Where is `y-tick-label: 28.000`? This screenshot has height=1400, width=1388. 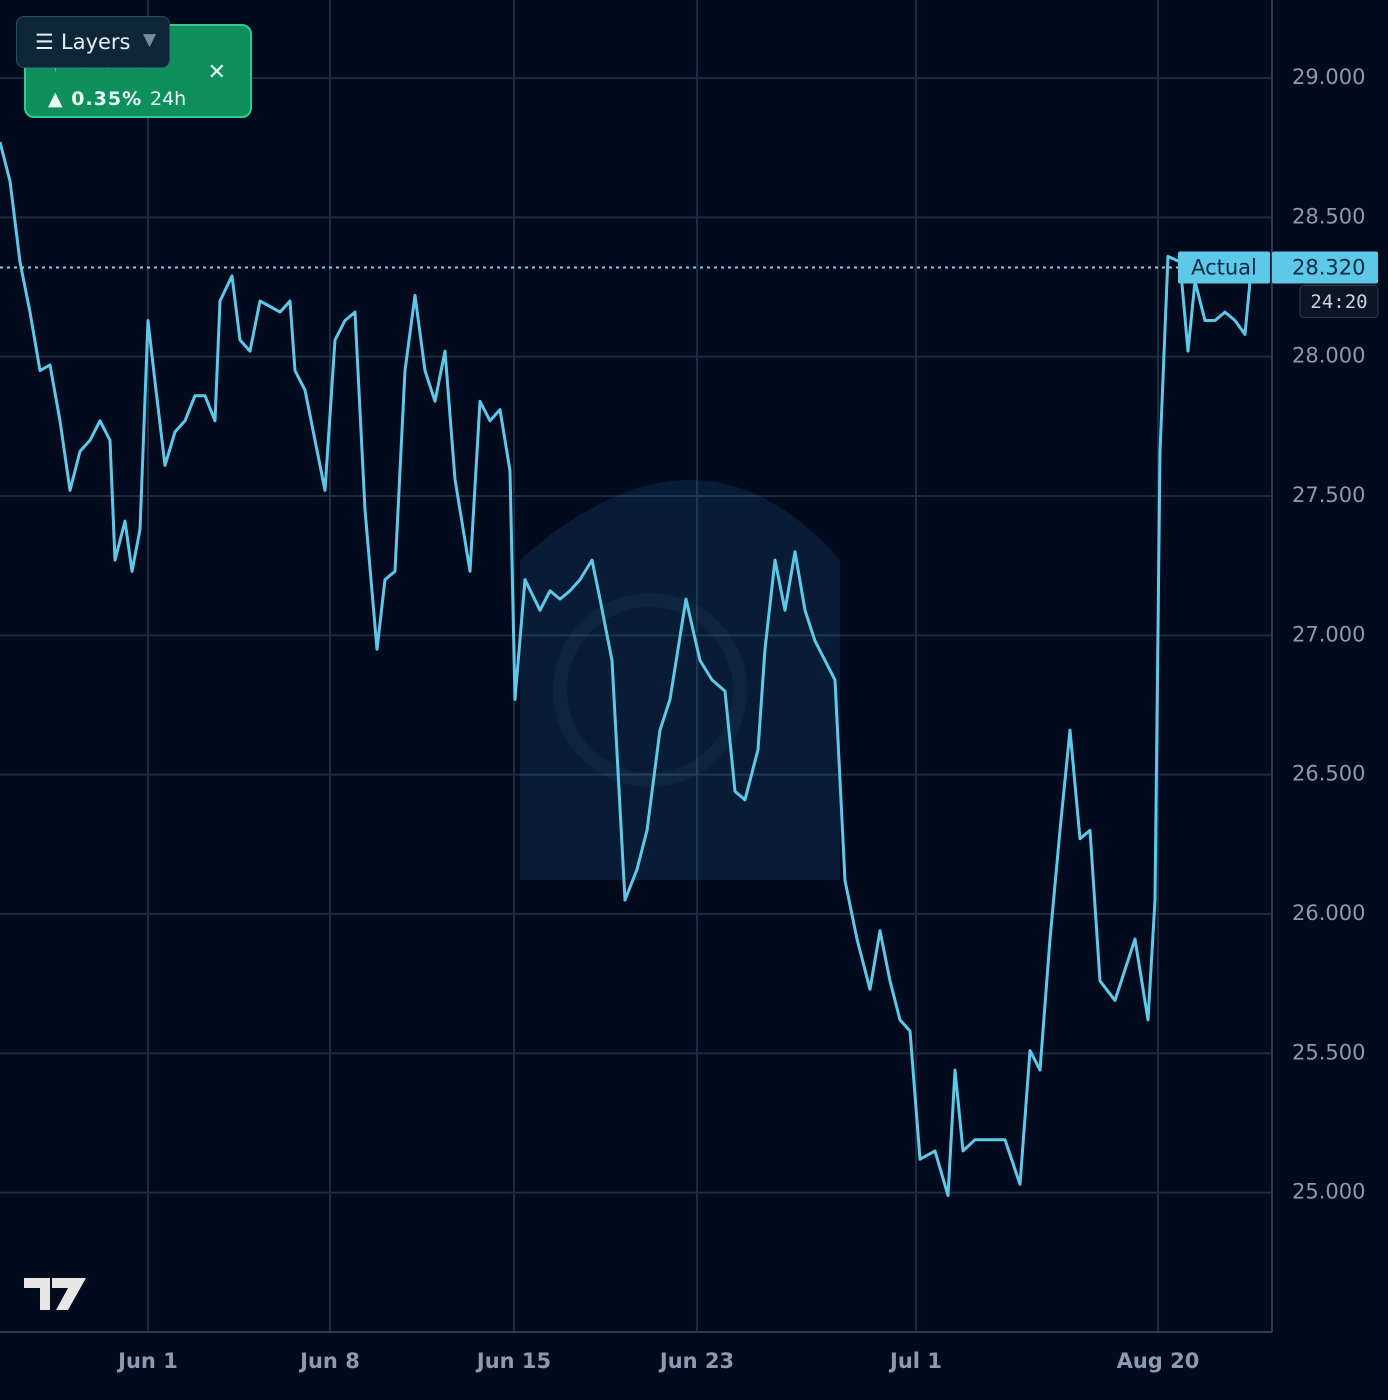 y-tick-label: 28.000 is located at coordinates (1328, 356).